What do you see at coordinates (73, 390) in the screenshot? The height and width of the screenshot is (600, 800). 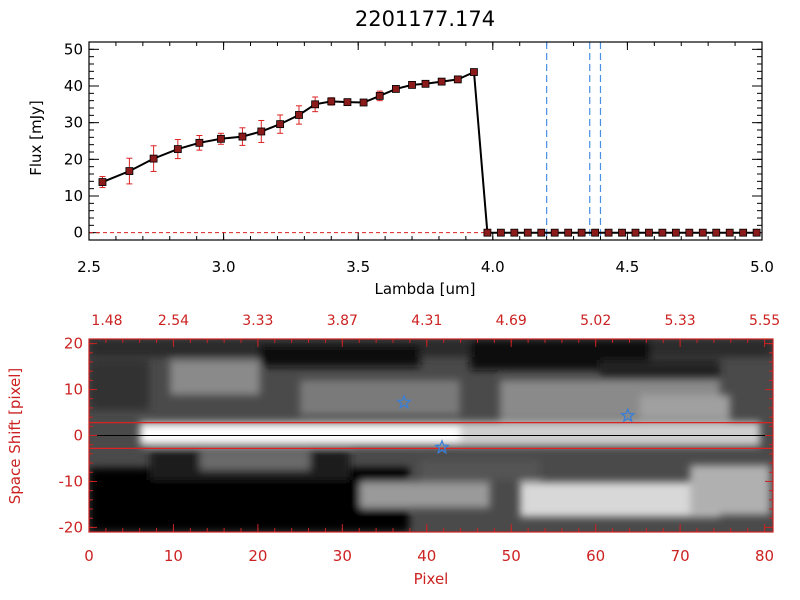 I see `heatmap-y-tick-label: 10` at bounding box center [73, 390].